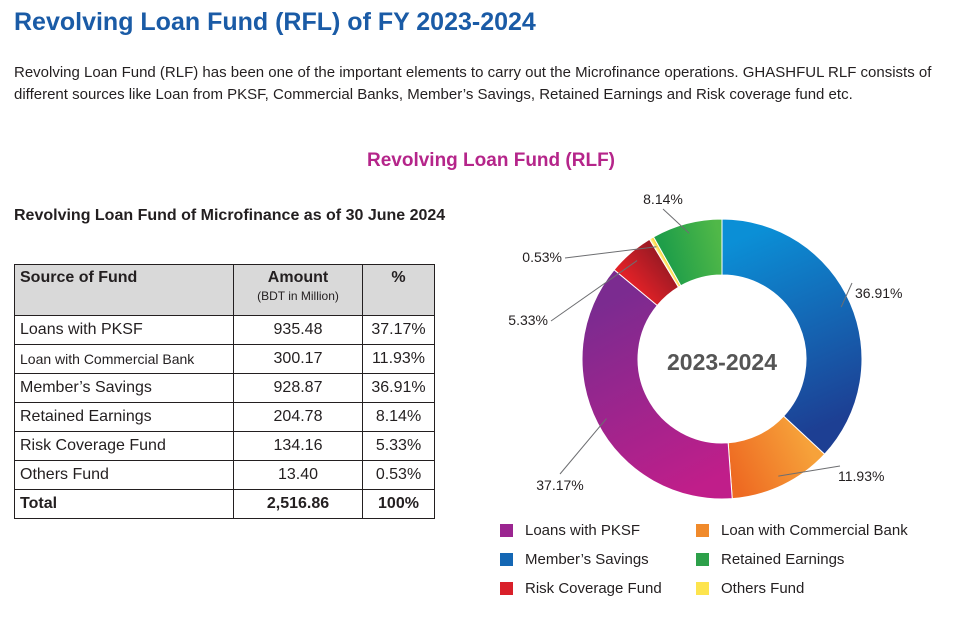 The image size is (962, 622). Describe the element at coordinates (783, 559) in the screenshot. I see `legend-label: Retained Earnings` at that location.